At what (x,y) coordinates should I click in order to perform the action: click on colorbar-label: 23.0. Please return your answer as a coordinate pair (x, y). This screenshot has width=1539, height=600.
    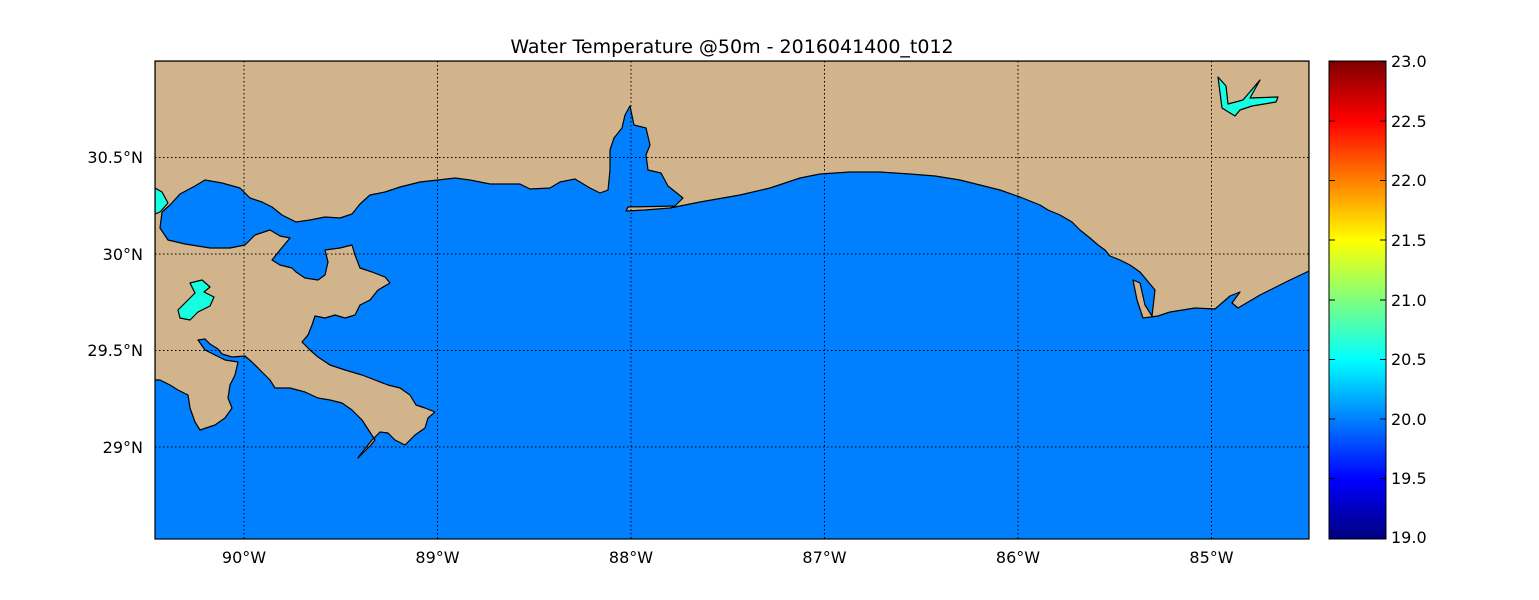
    Looking at the image, I should click on (1409, 61).